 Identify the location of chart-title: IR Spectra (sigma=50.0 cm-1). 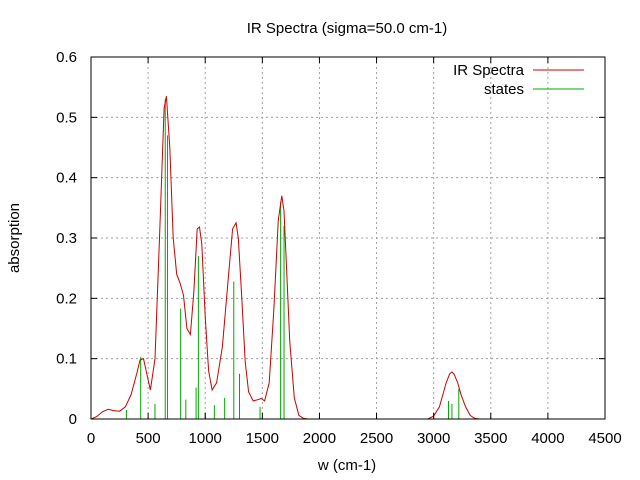
(347, 28).